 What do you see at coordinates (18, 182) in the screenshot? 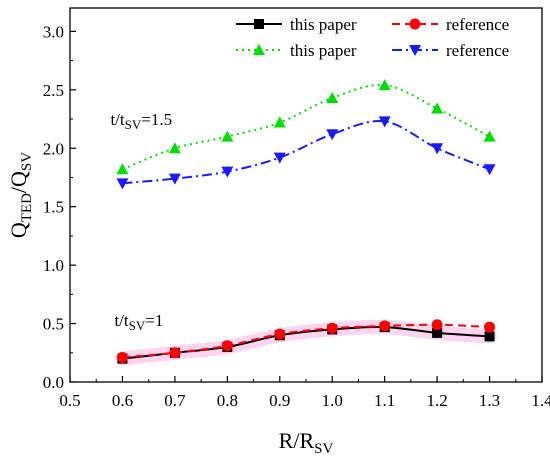
I see `y-axis-title-mid: /Q` at bounding box center [18, 182].